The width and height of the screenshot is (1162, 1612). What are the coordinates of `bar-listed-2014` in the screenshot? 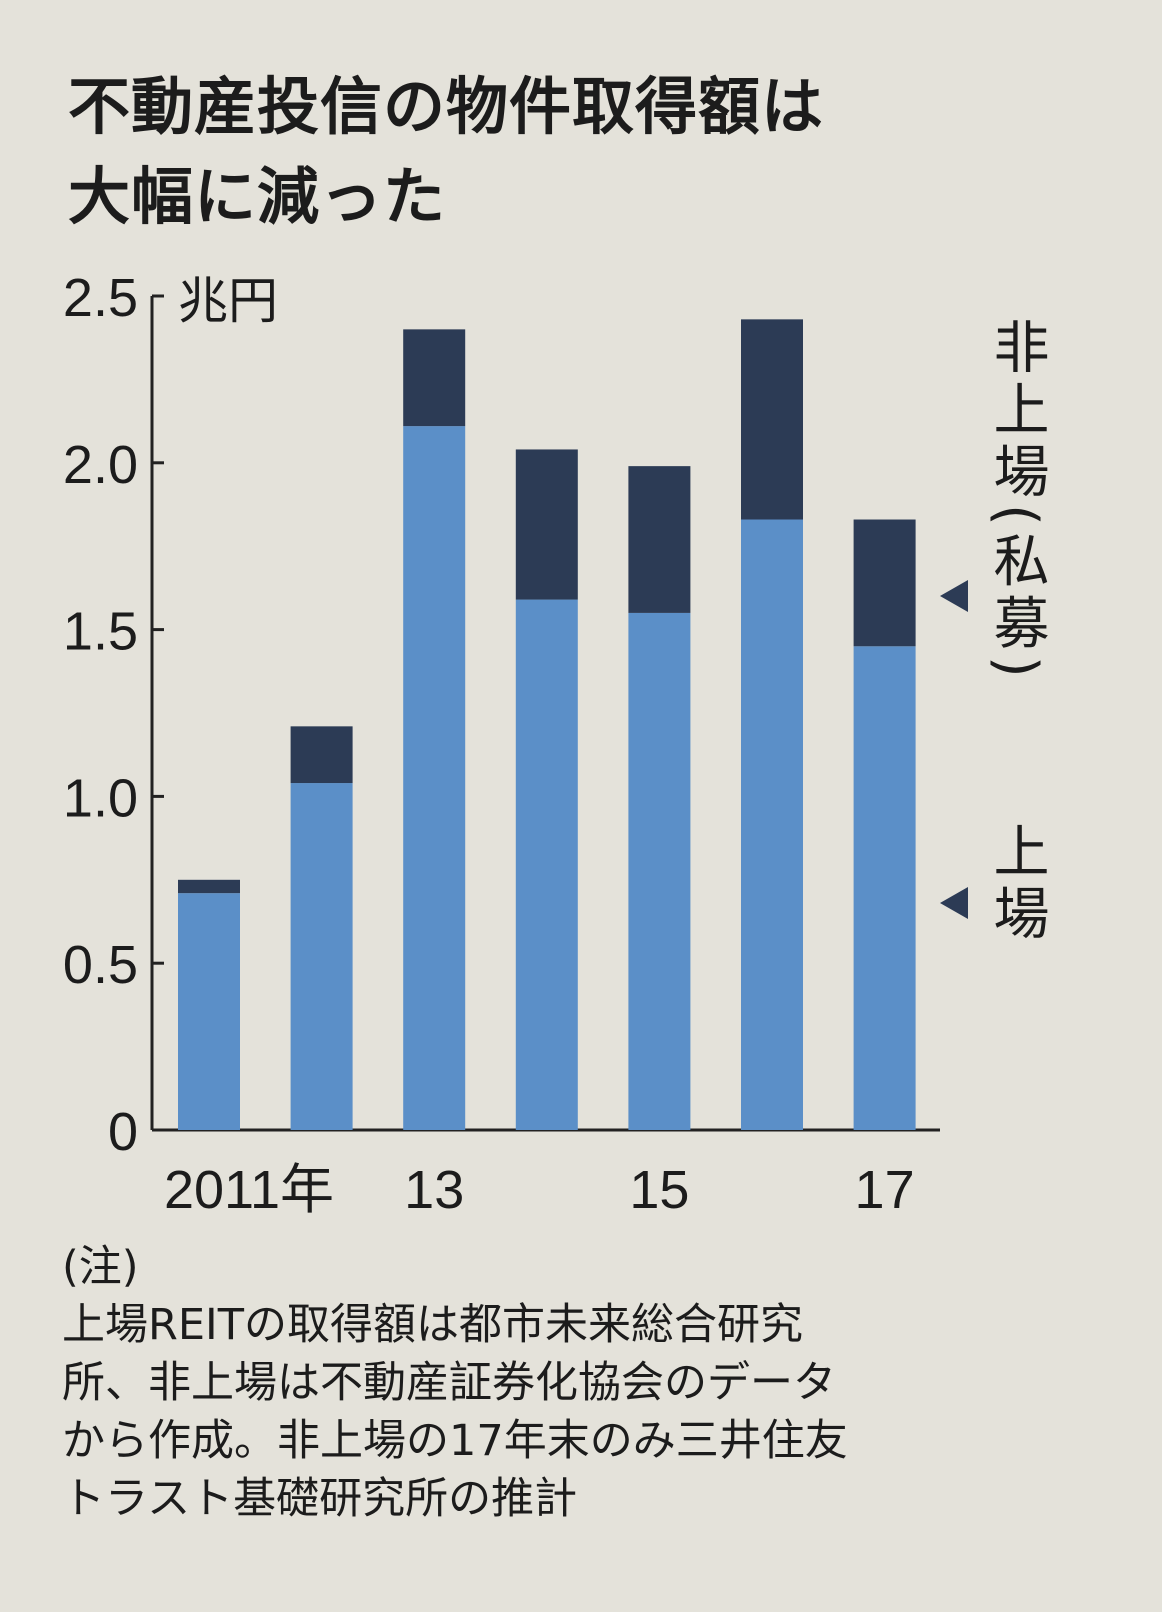 It's located at (546, 864).